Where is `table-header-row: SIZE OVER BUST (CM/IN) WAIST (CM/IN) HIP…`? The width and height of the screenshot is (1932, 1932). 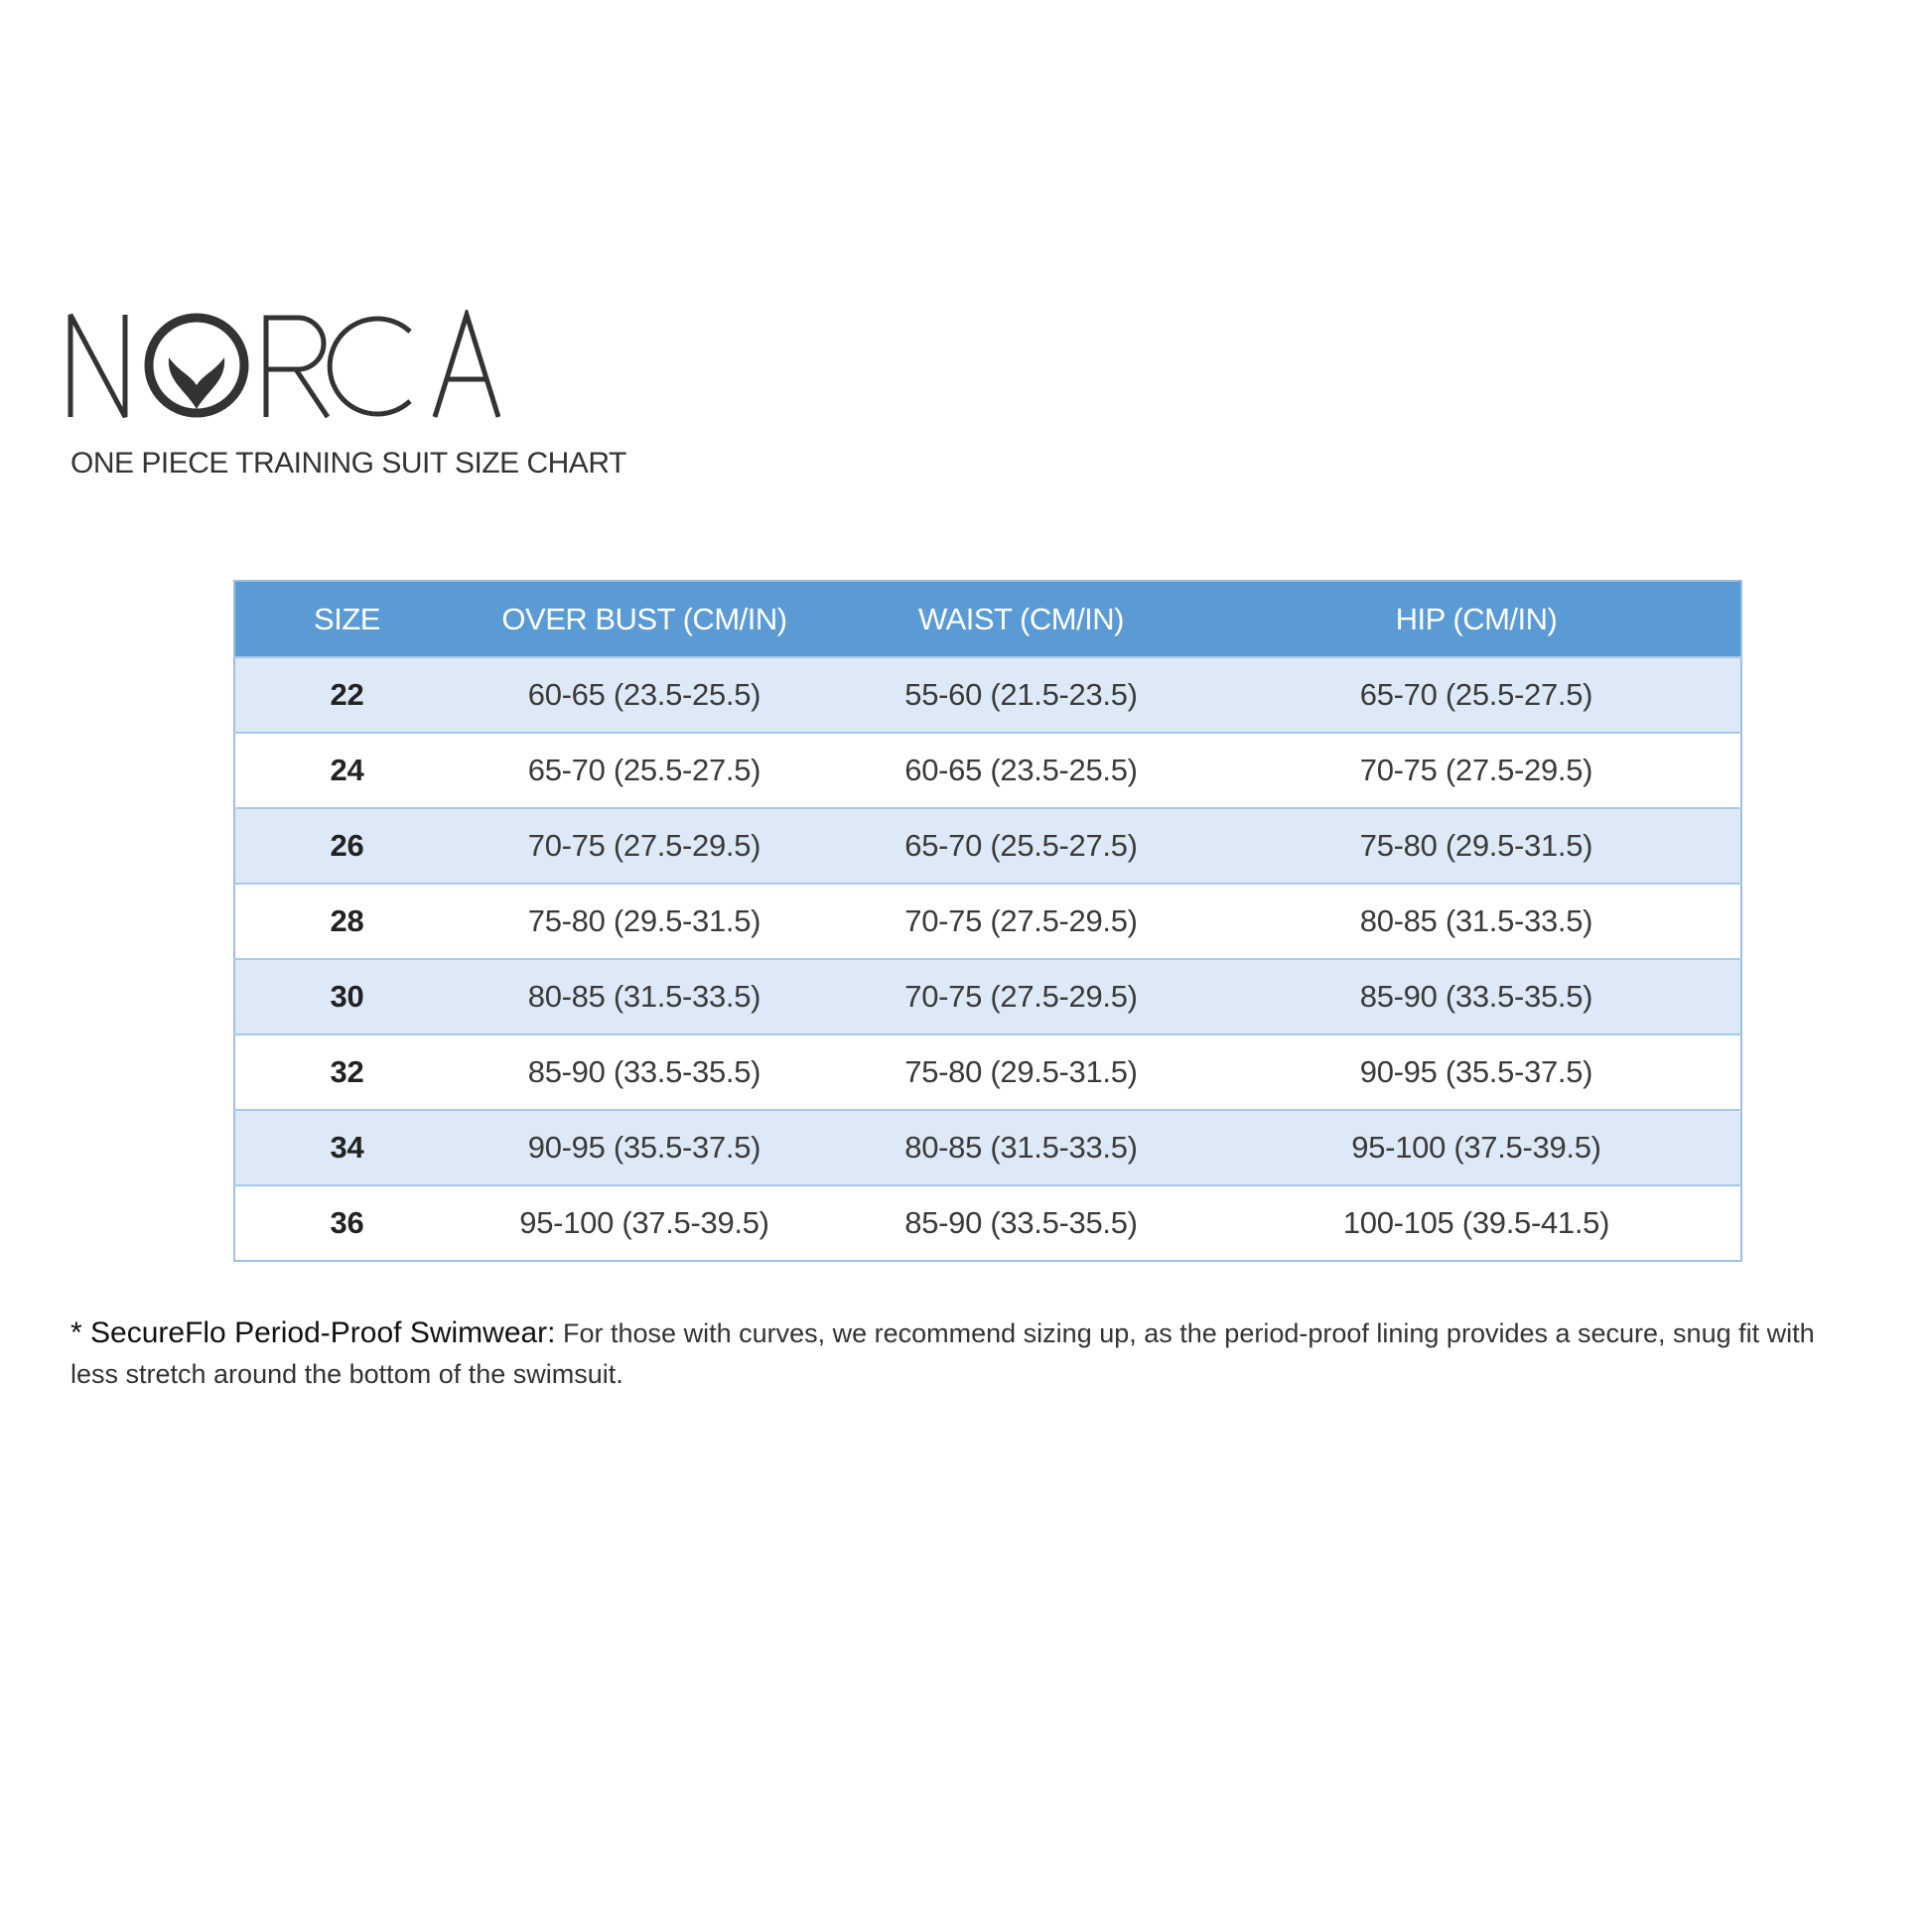
table-header-row: SIZE OVER BUST (CM/IN) WAIST (CM/IN) HIP… is located at coordinates (987, 619).